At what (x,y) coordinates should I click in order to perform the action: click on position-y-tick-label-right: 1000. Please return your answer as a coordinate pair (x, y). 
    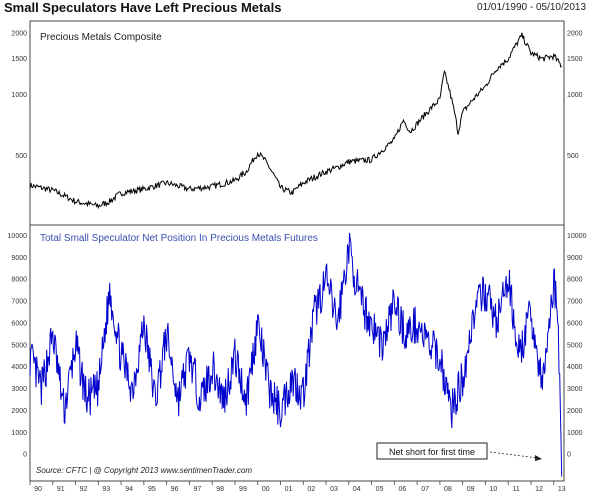
    Looking at the image, I should click on (575, 433).